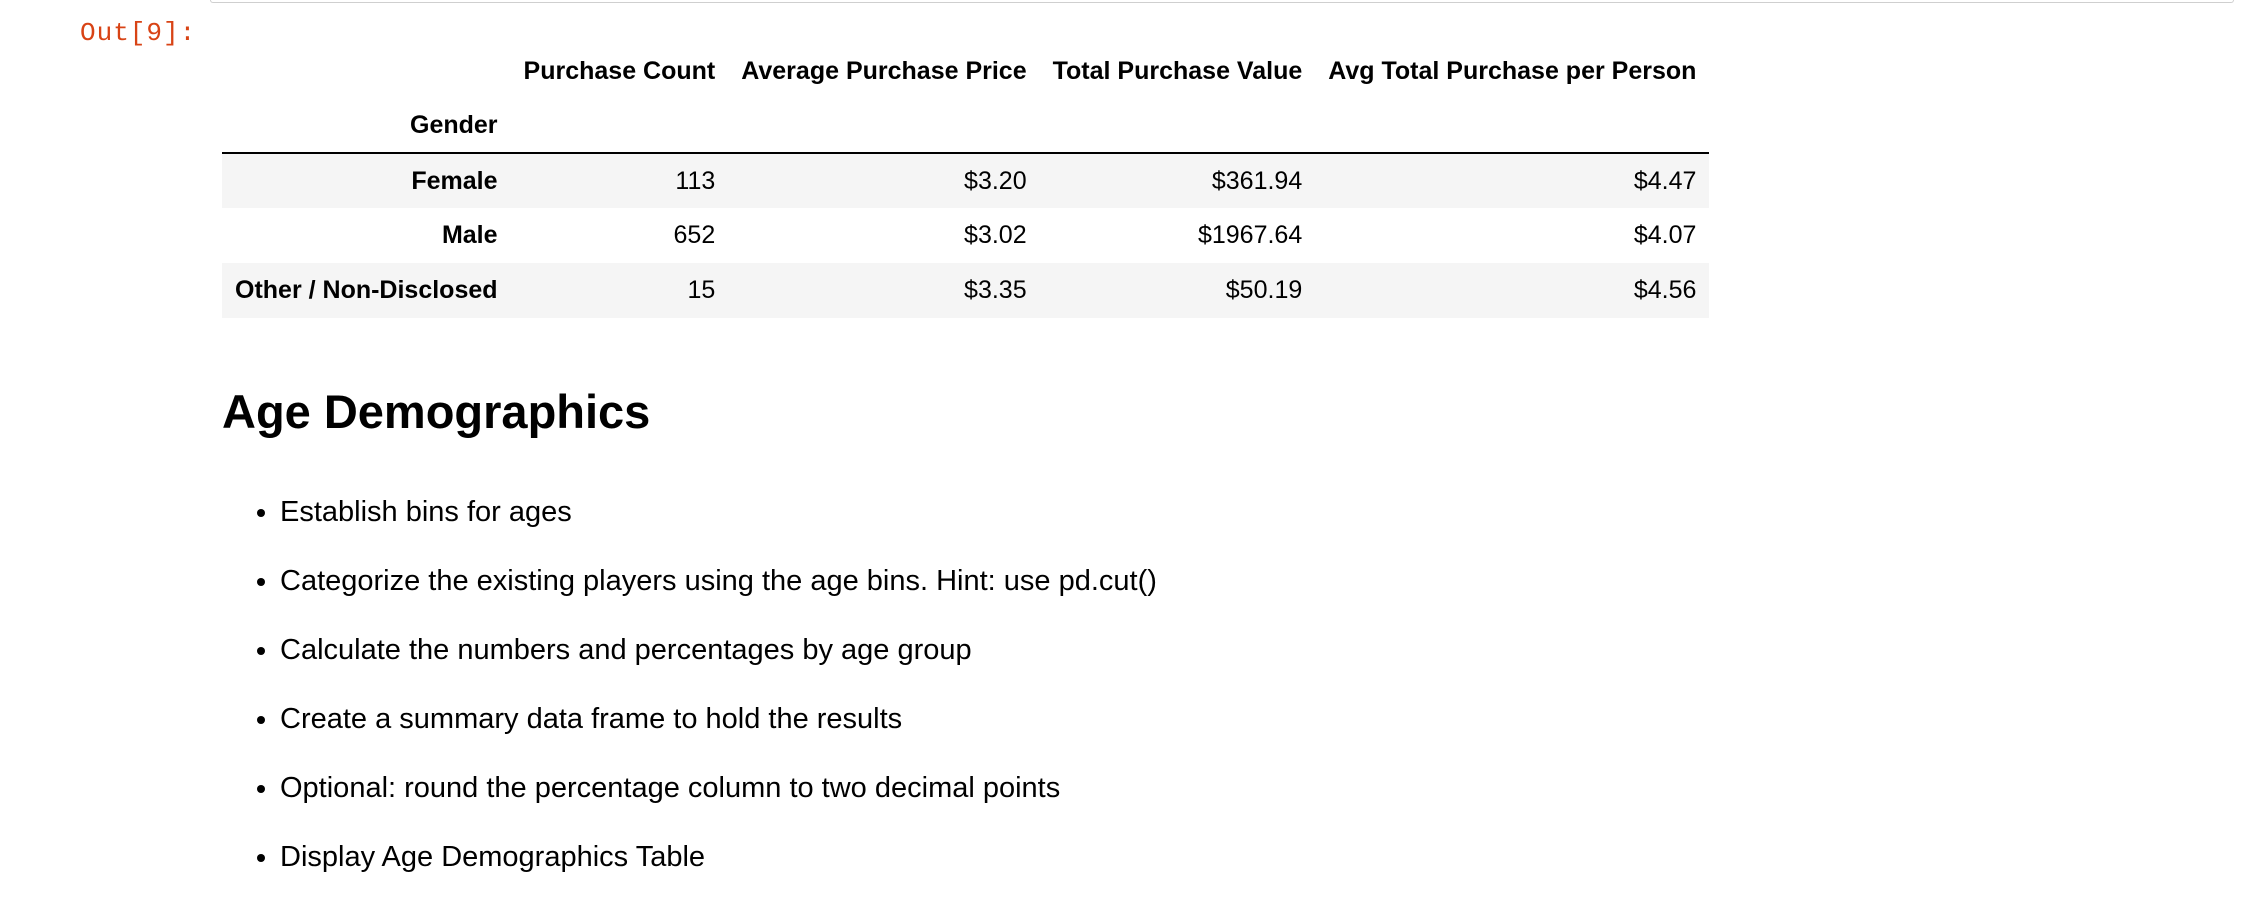 This screenshot has height=914, width=2244. What do you see at coordinates (694, 235) in the screenshot?
I see `purchase-count-cell: 652` at bounding box center [694, 235].